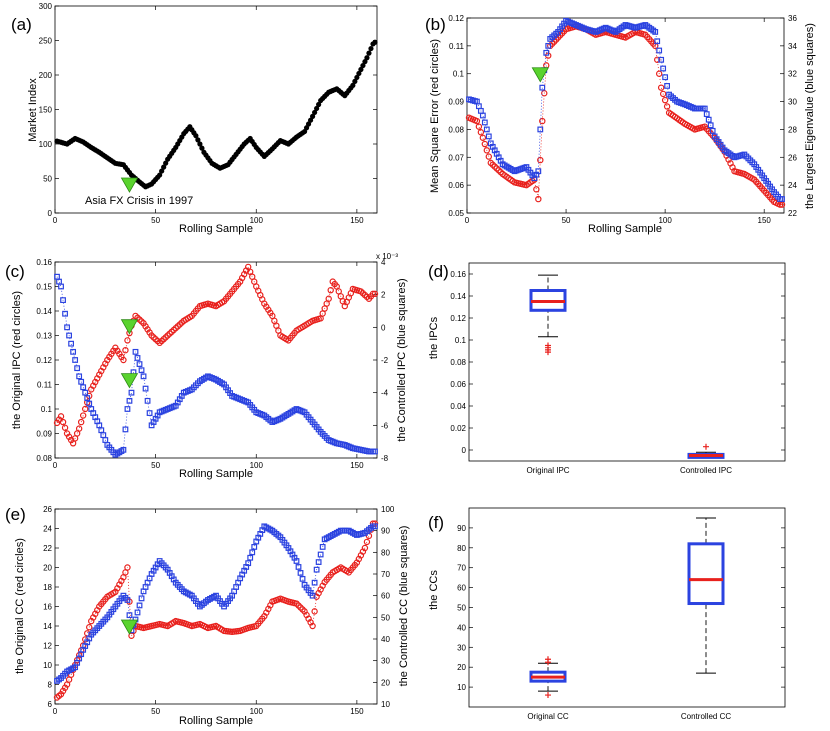 This screenshot has width=830, height=731. I want to click on panel-c-y2-exponent: x 10⁻³, so click(387, 256).